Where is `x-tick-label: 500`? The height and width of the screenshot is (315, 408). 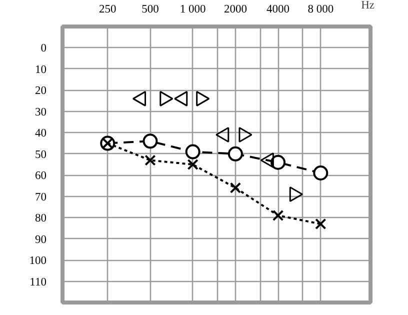
x-tick-label: 500 is located at coordinates (151, 10).